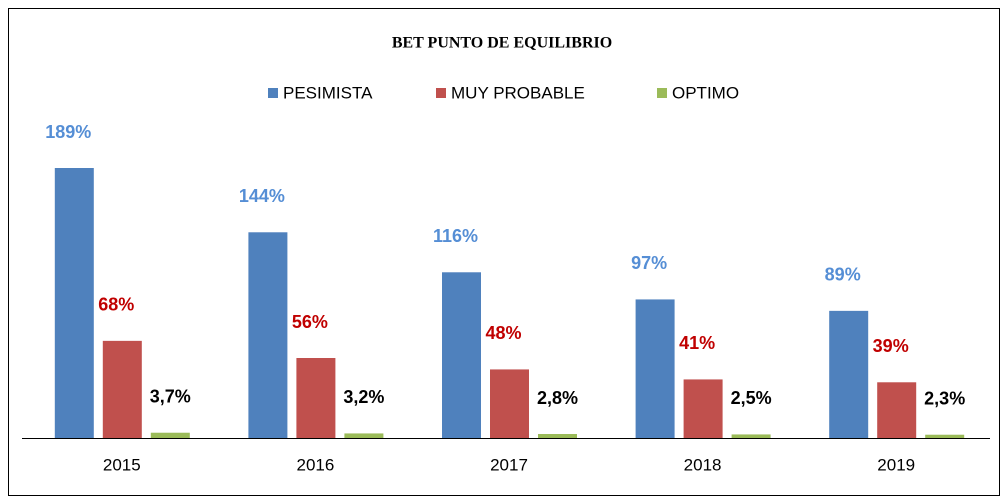  I want to click on data-label: 2,5%, so click(751, 398).